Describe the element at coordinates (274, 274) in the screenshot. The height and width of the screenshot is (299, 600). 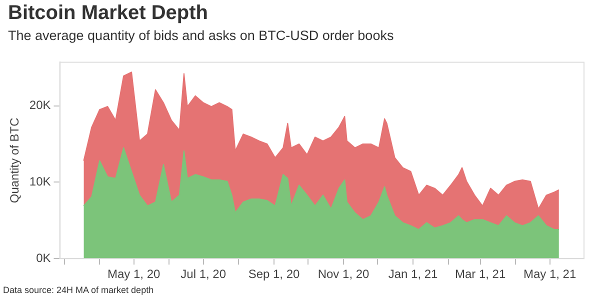
I see `x-tick-label: Sep 1, 20` at that location.